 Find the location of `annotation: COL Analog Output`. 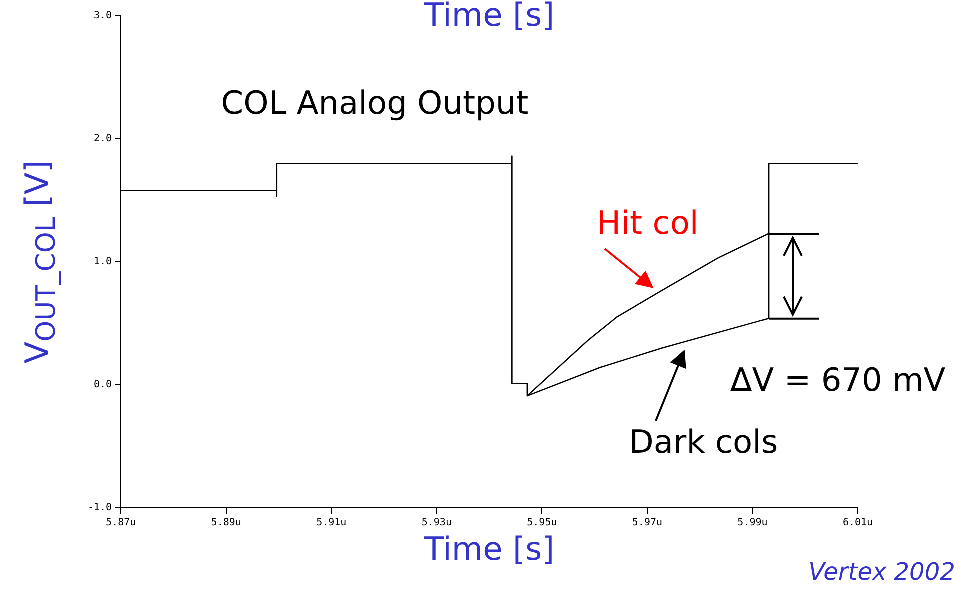

annotation: COL Analog Output is located at coordinates (375, 103).